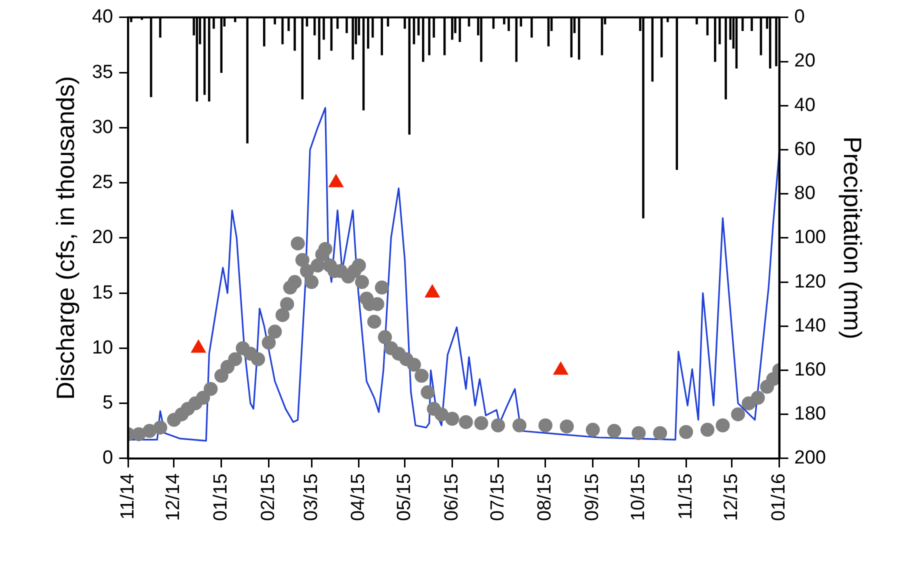 The width and height of the screenshot is (910, 561). What do you see at coordinates (405, 497) in the screenshot?
I see `x-tick-label: 05/15` at bounding box center [405, 497].